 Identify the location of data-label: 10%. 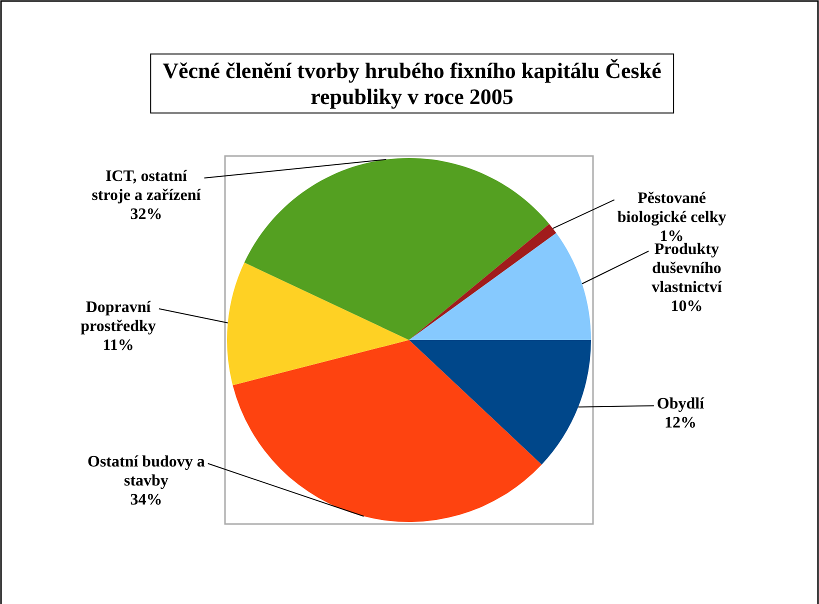
(686, 307).